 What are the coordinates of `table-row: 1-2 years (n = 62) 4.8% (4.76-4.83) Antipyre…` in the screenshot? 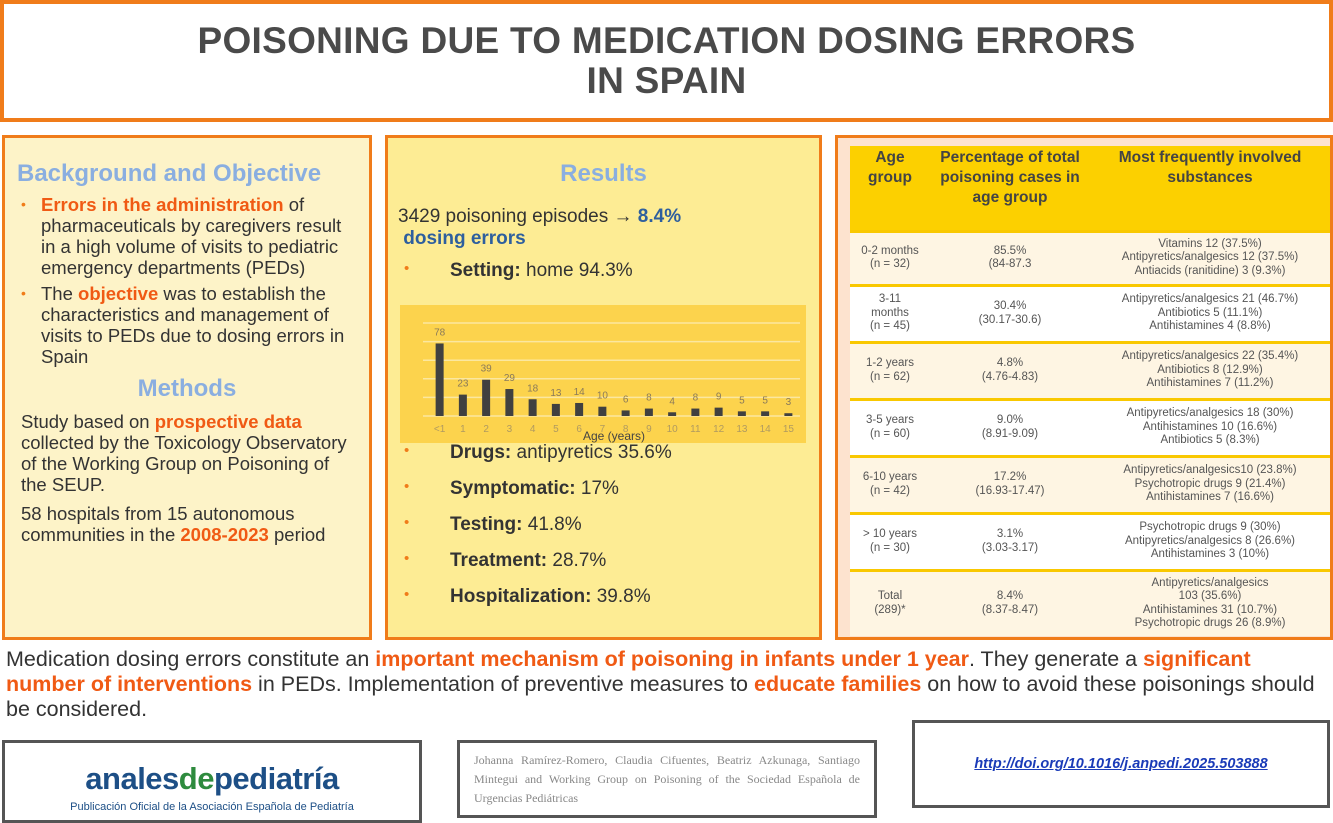 It's located at (1090, 369).